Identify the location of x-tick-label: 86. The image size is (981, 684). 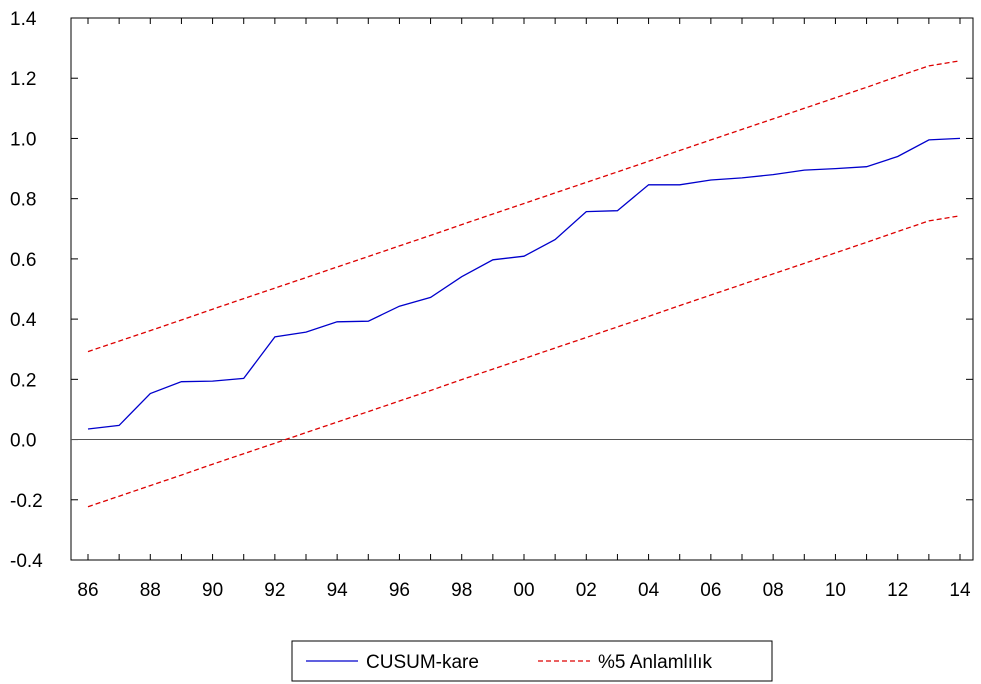
(87, 590).